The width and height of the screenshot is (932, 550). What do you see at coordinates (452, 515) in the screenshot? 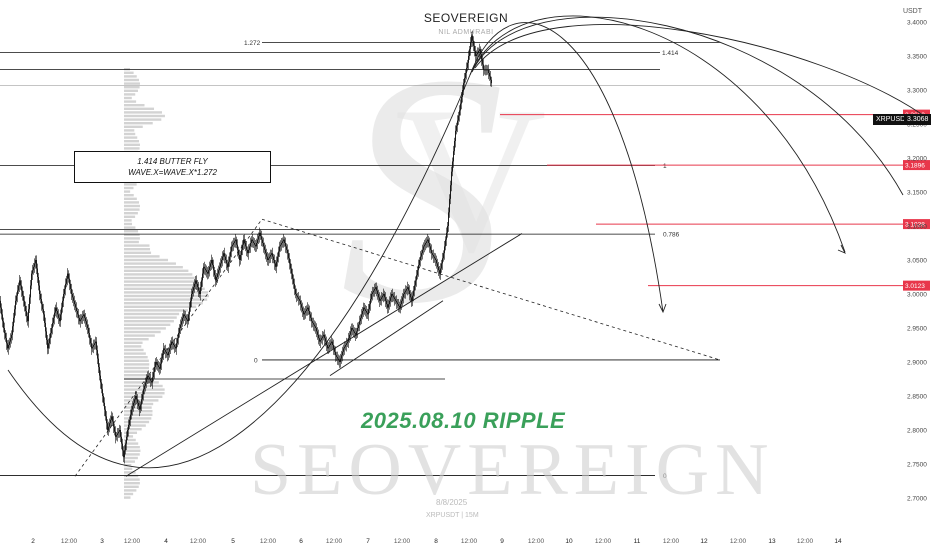
I see `watermark-symbol: XRPUSDT | 15M` at bounding box center [452, 515].